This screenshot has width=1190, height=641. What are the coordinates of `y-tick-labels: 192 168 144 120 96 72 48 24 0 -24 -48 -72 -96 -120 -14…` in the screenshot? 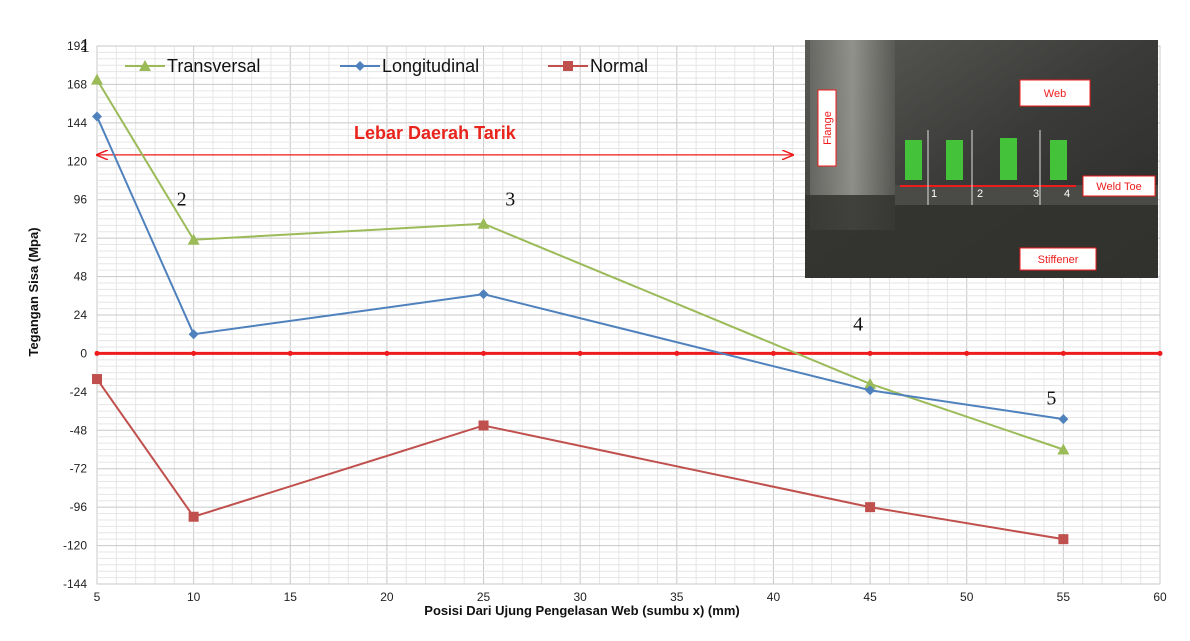 It's located at (75, 315).